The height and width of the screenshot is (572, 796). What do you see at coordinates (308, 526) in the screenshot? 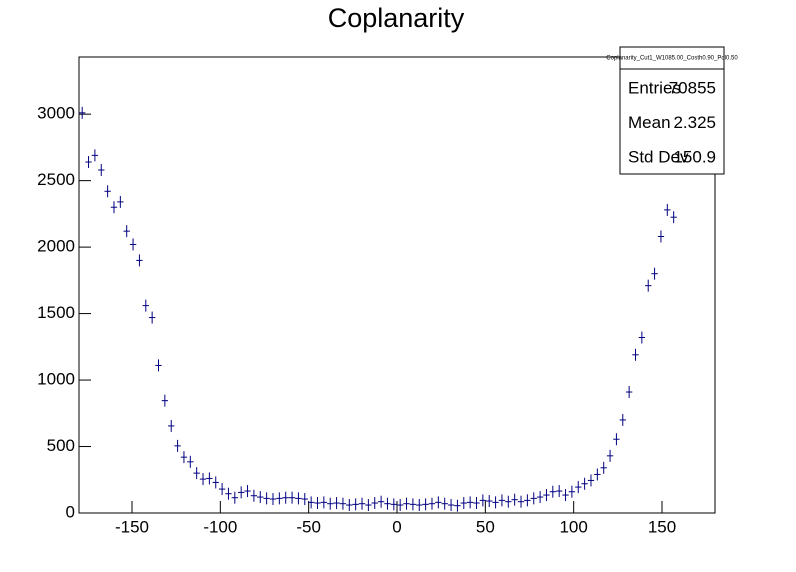
I see `x-tick-label: -50` at bounding box center [308, 526].